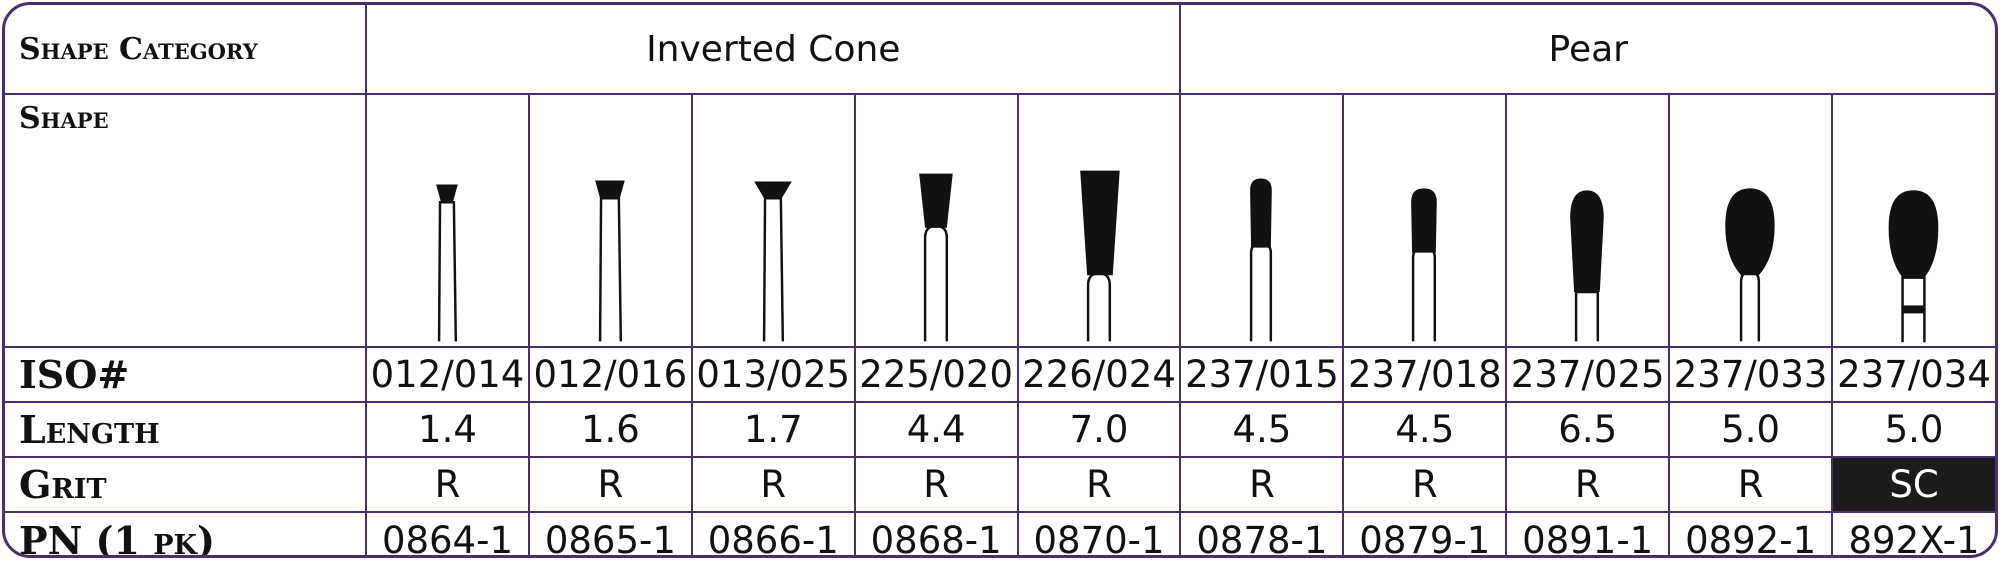 The image size is (2000, 562). What do you see at coordinates (936, 533) in the screenshot?
I see `pn-cell: 0868-1` at bounding box center [936, 533].